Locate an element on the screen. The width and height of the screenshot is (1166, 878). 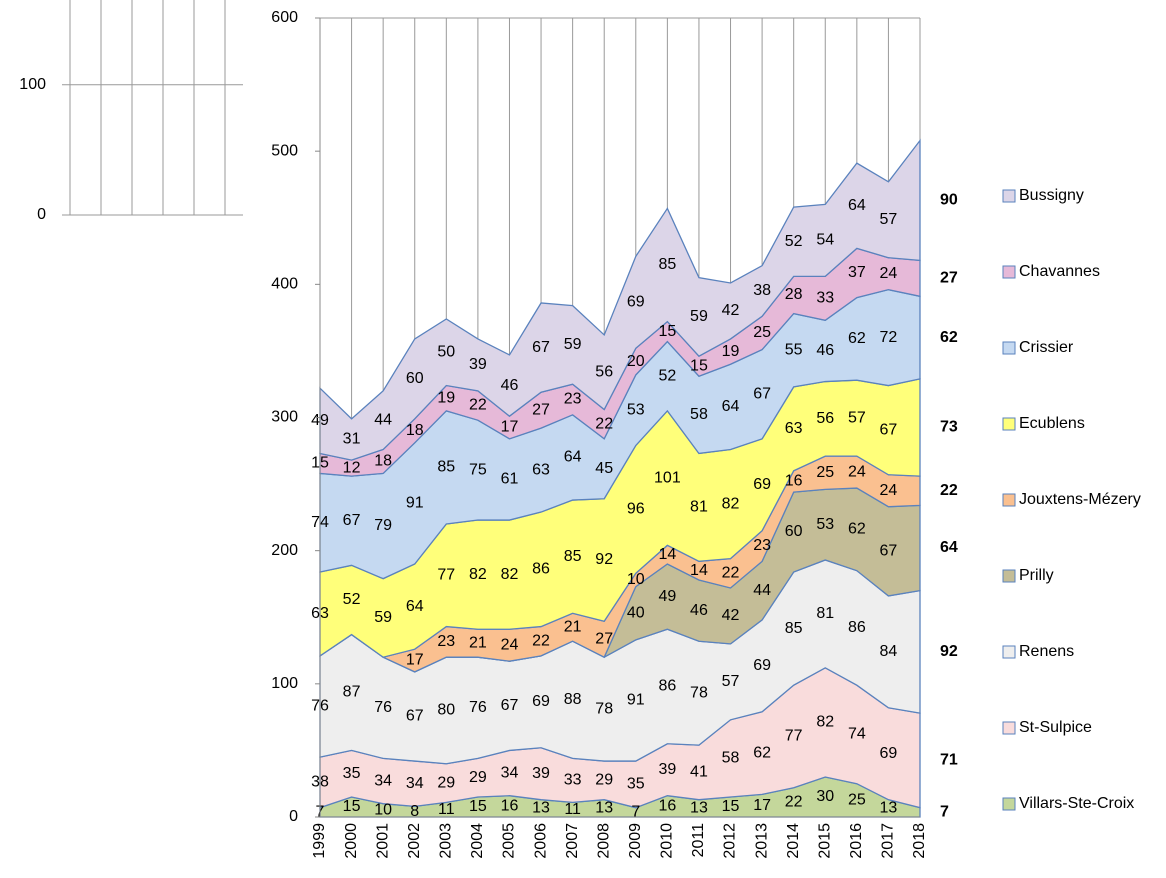
x-tick-label: 2011 is located at coordinates (698, 840).